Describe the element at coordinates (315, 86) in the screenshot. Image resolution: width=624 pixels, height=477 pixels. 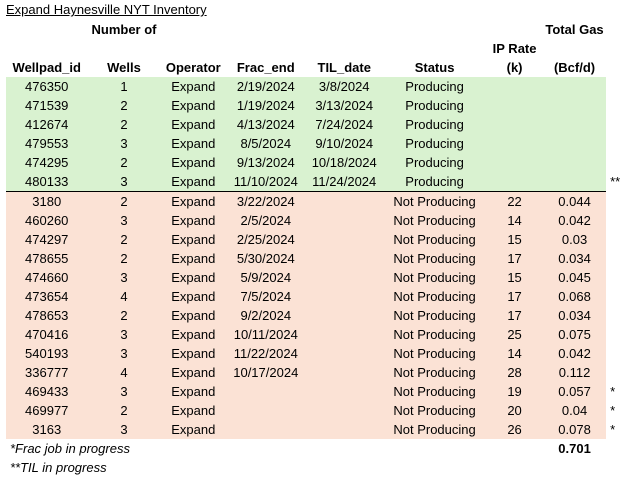
I see `table-row: 476350 1 Expand 2/19/2024 3/8/2024 Producing` at that location.